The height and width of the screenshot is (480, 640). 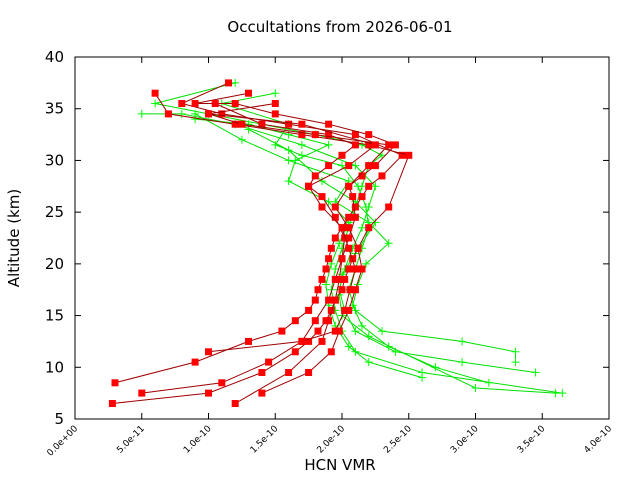 I want to click on y-tick-label: 15, so click(x=54, y=316).